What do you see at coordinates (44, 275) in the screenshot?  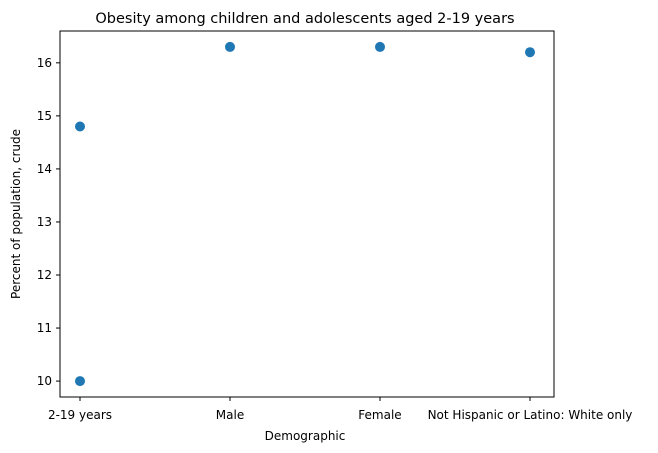 I see `y-tick-label: 12` at bounding box center [44, 275].